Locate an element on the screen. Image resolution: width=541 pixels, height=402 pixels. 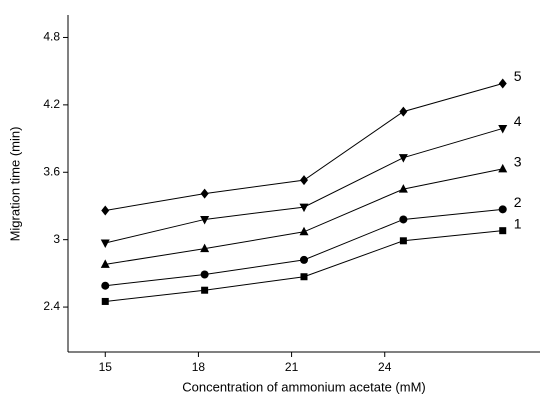
series-label: 4 is located at coordinates (518, 121).